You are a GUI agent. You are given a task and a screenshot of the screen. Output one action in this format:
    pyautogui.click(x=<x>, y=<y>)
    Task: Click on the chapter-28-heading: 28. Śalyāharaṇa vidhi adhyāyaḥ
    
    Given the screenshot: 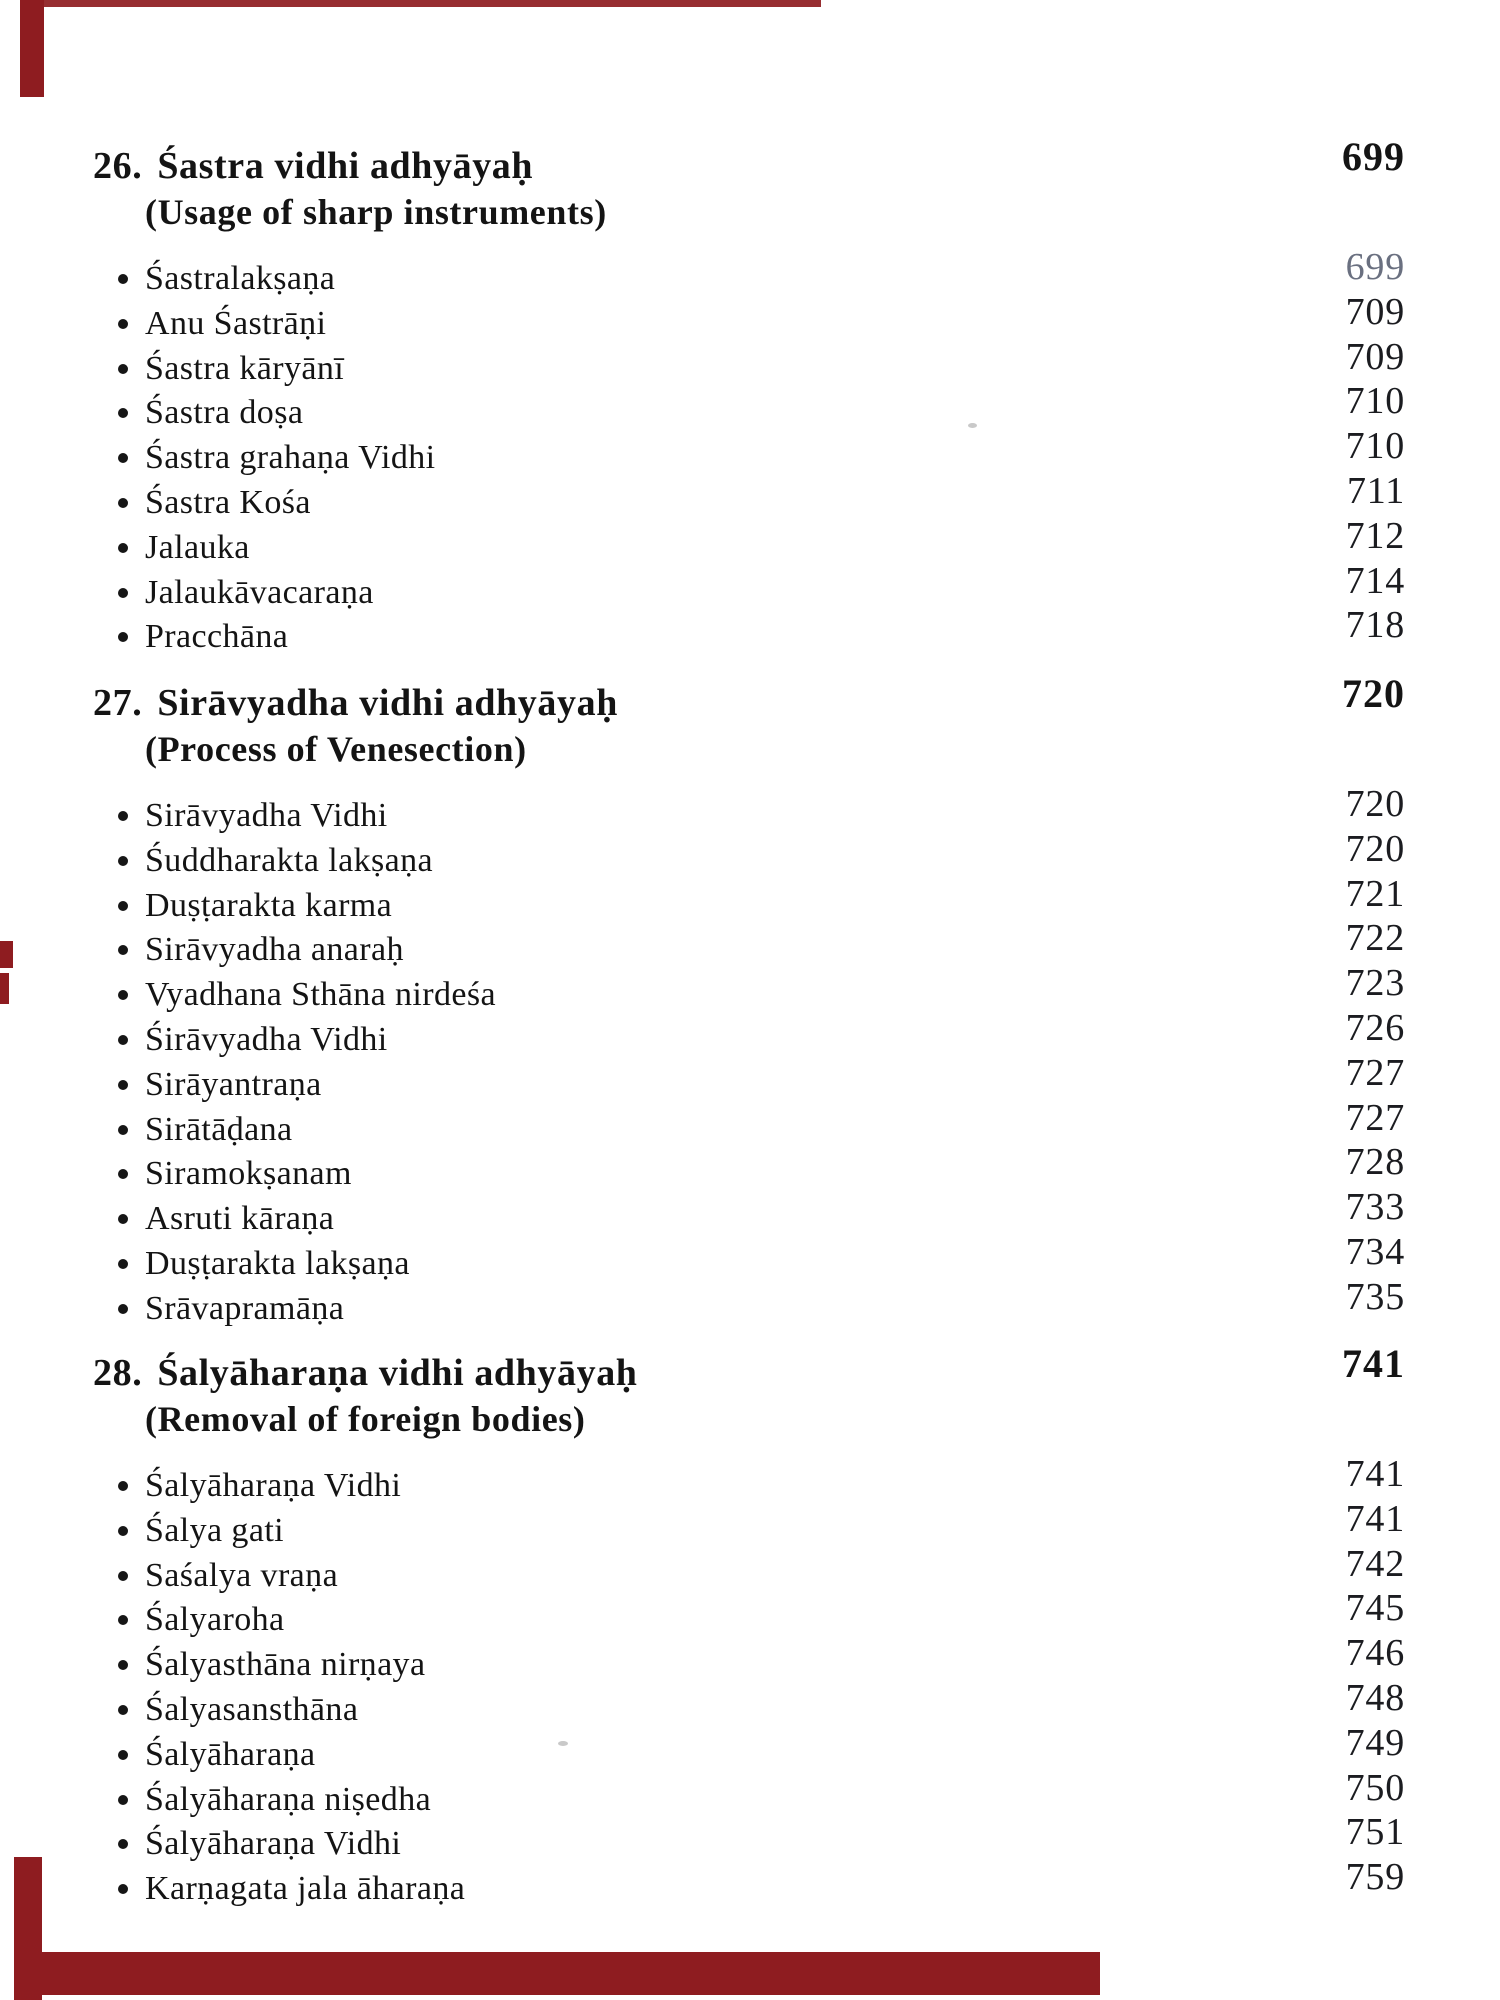 What is the action you would take?
    pyautogui.click(x=365, y=1373)
    